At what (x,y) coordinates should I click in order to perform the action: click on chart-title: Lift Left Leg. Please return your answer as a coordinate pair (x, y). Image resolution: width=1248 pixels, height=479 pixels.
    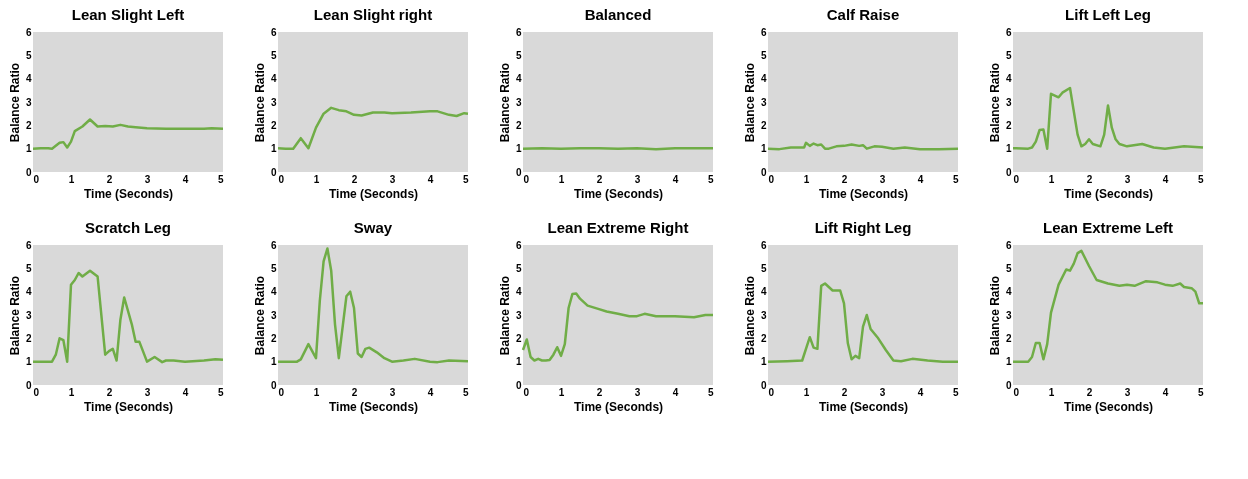
    Looking at the image, I should click on (1108, 14).